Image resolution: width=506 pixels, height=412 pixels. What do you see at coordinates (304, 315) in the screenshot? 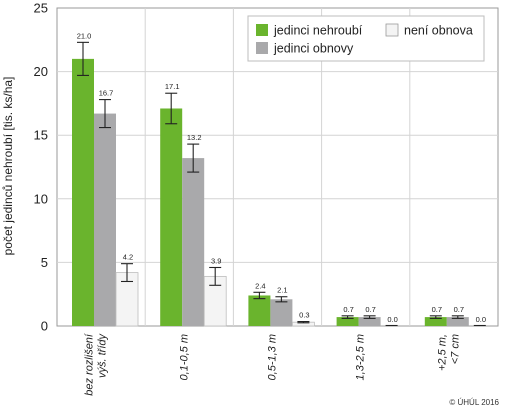
I see `value-label: 0.3` at bounding box center [304, 315].